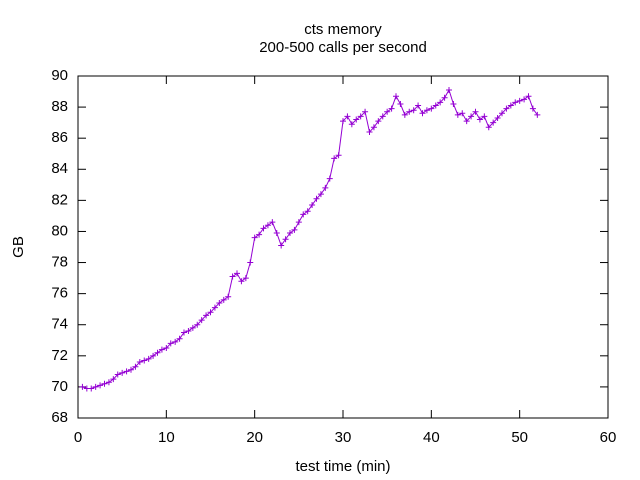 Image resolution: width=640 pixels, height=480 pixels. I want to click on y-tick-label: 70, so click(59, 386).